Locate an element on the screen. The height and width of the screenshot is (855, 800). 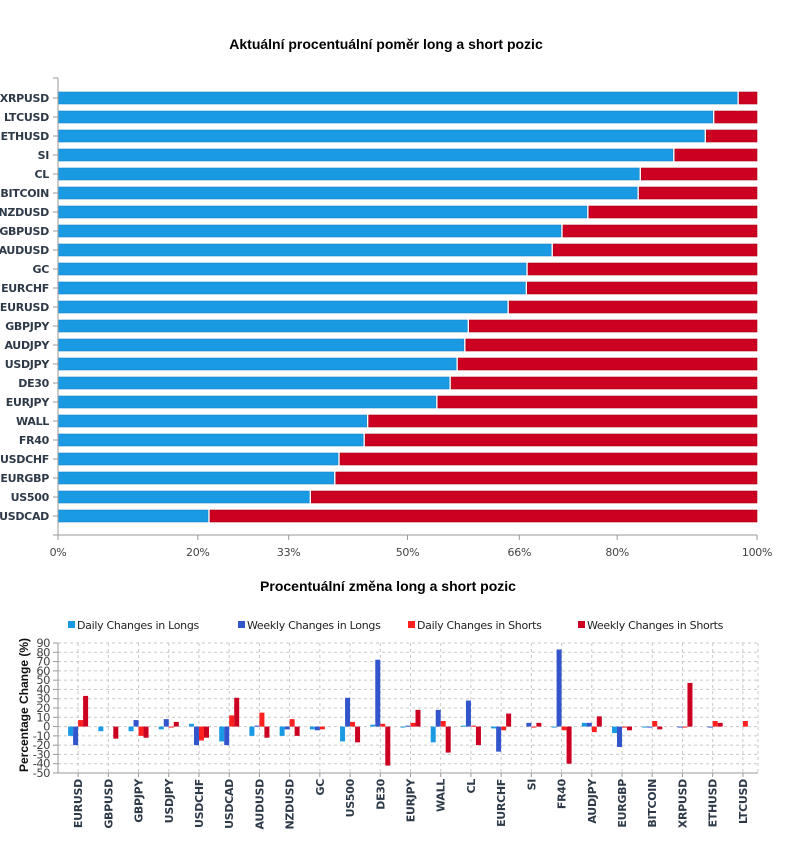
x-category-label: EURGBP is located at coordinates (622, 803).